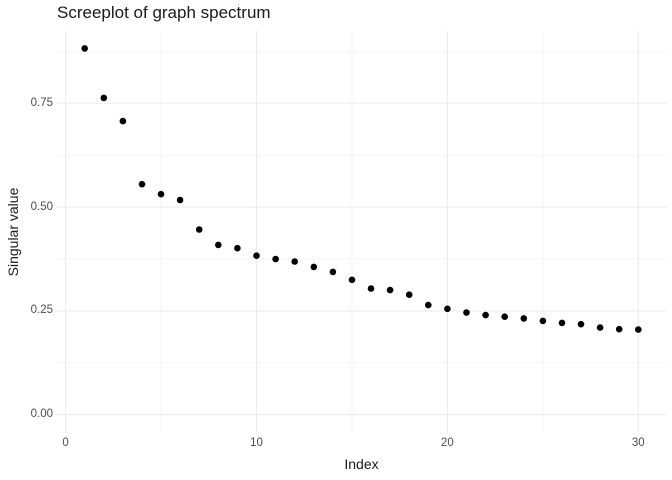  I want to click on y-tick-label: 0.25, so click(41, 310).